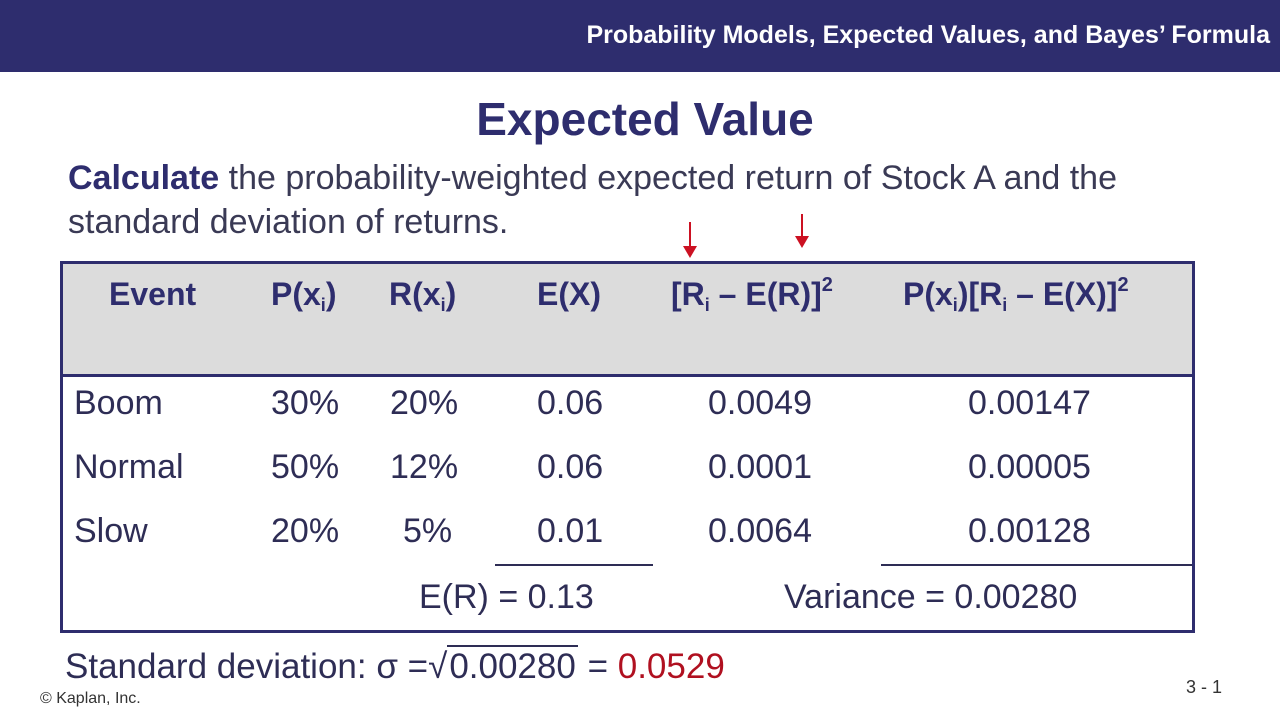 The height and width of the screenshot is (720, 1280). I want to click on std-dev-result: 0.0529, so click(671, 666).